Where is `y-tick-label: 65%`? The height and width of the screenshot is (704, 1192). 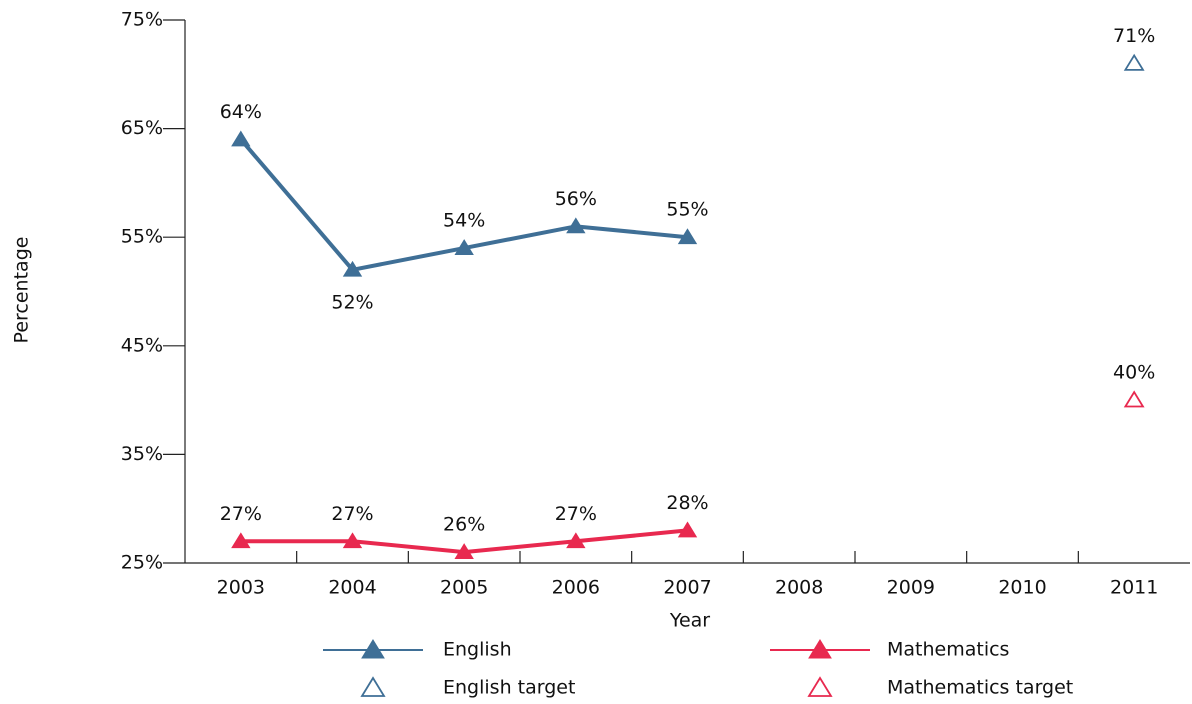
y-tick-label: 65% is located at coordinates (142, 128).